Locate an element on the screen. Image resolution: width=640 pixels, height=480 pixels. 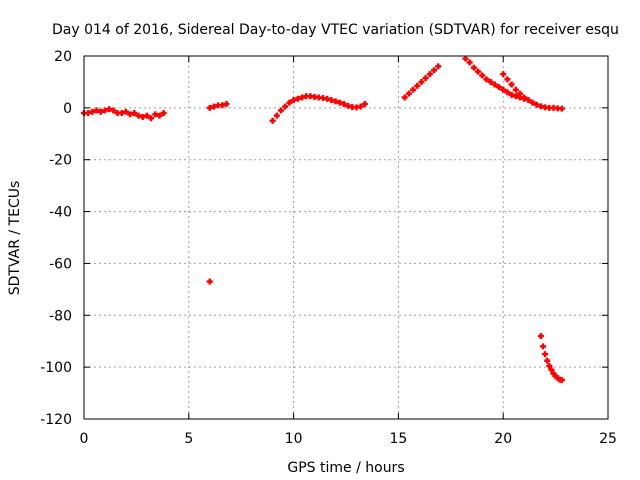
y-tick-label: -120 is located at coordinates (56, 420).